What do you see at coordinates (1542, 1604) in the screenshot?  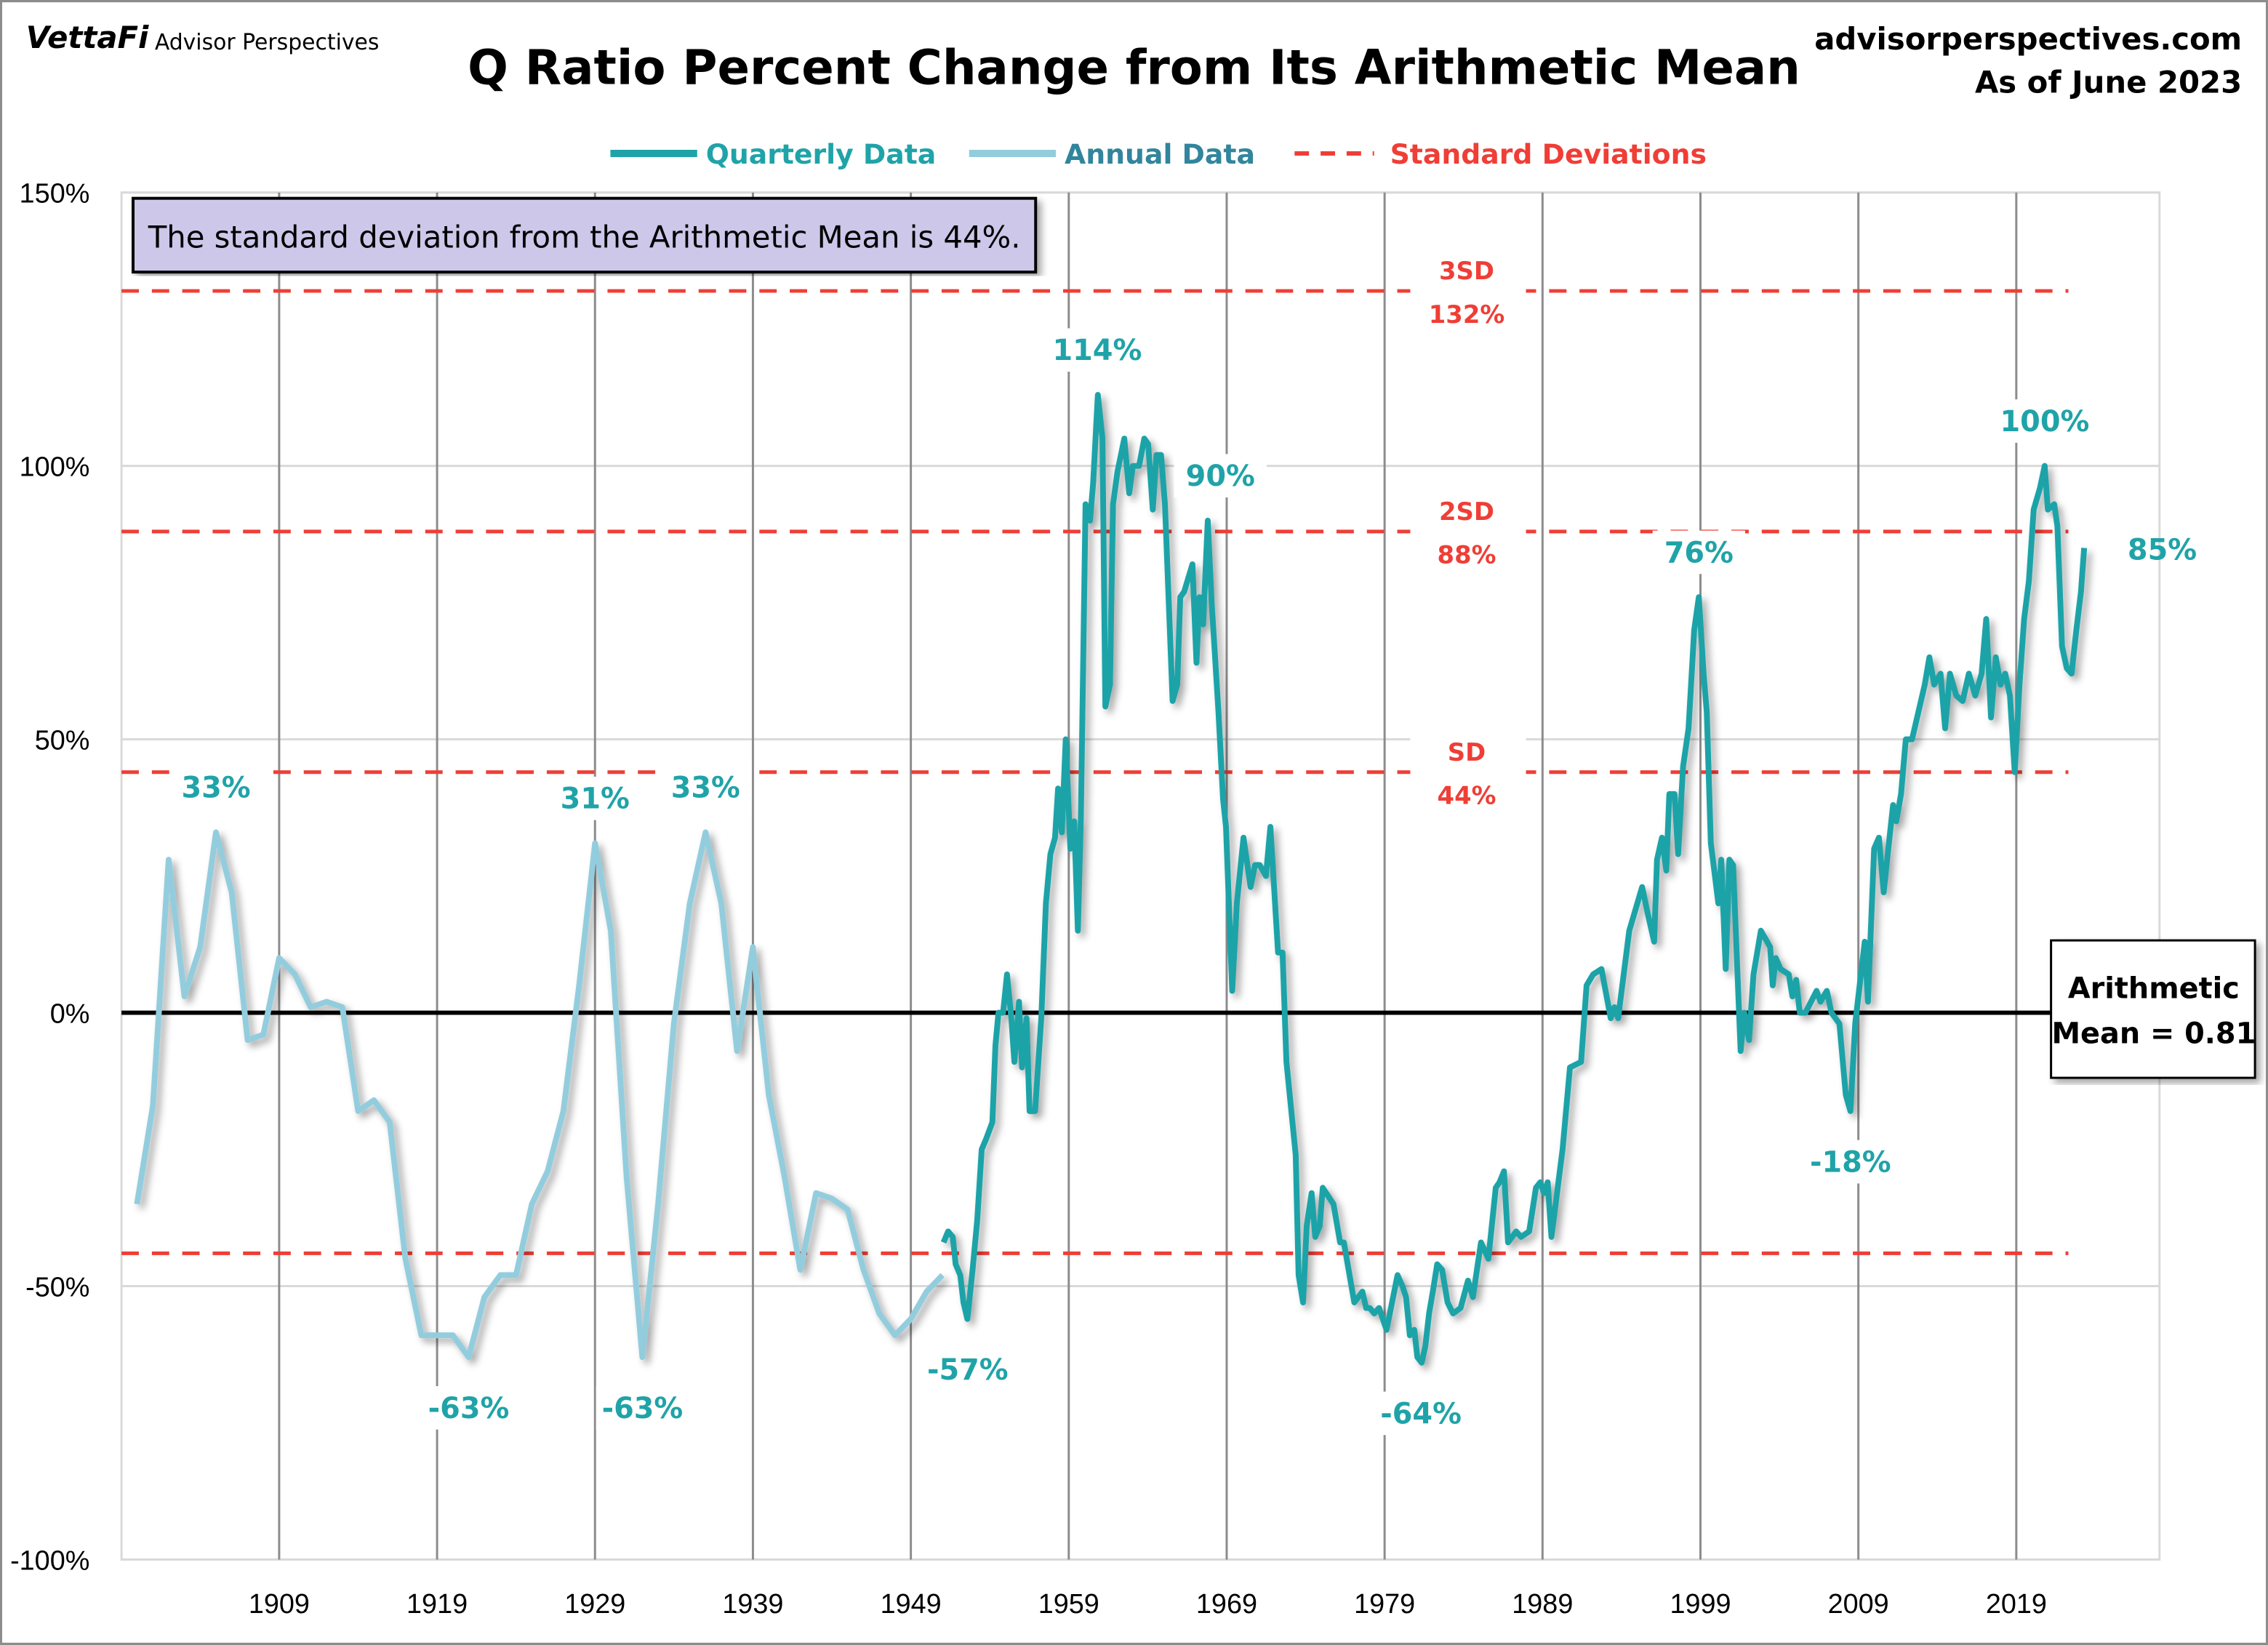 I see `x-tick-label: 1989` at bounding box center [1542, 1604].